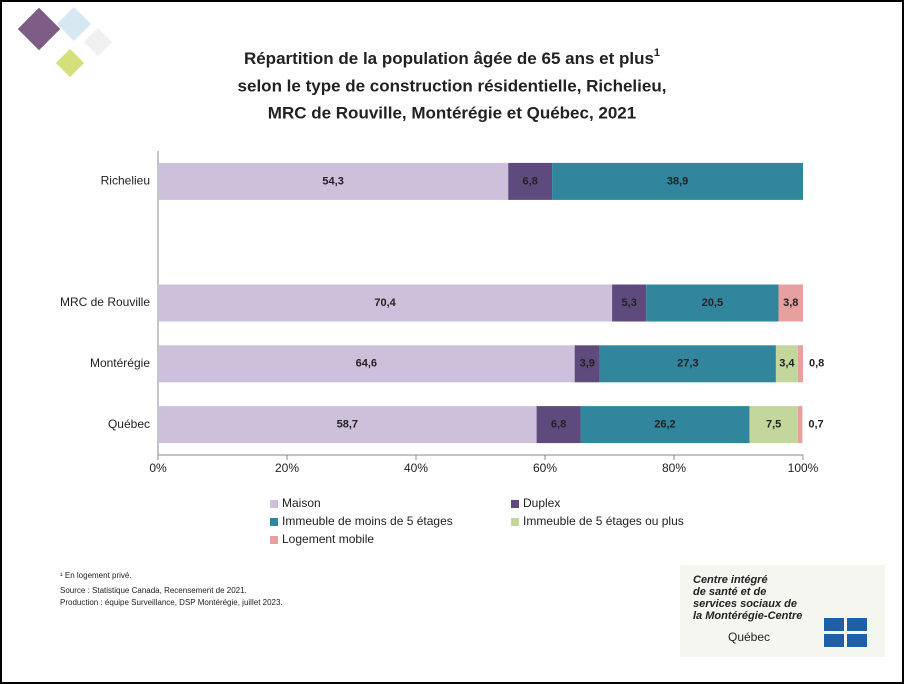  I want to click on legend-label: Immeuble de 5 étages ou plus, so click(603, 521).